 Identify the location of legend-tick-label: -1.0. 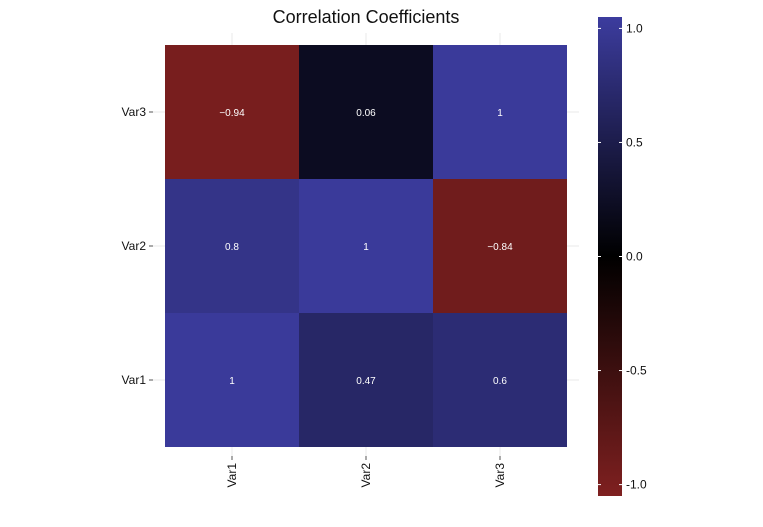
(636, 485).